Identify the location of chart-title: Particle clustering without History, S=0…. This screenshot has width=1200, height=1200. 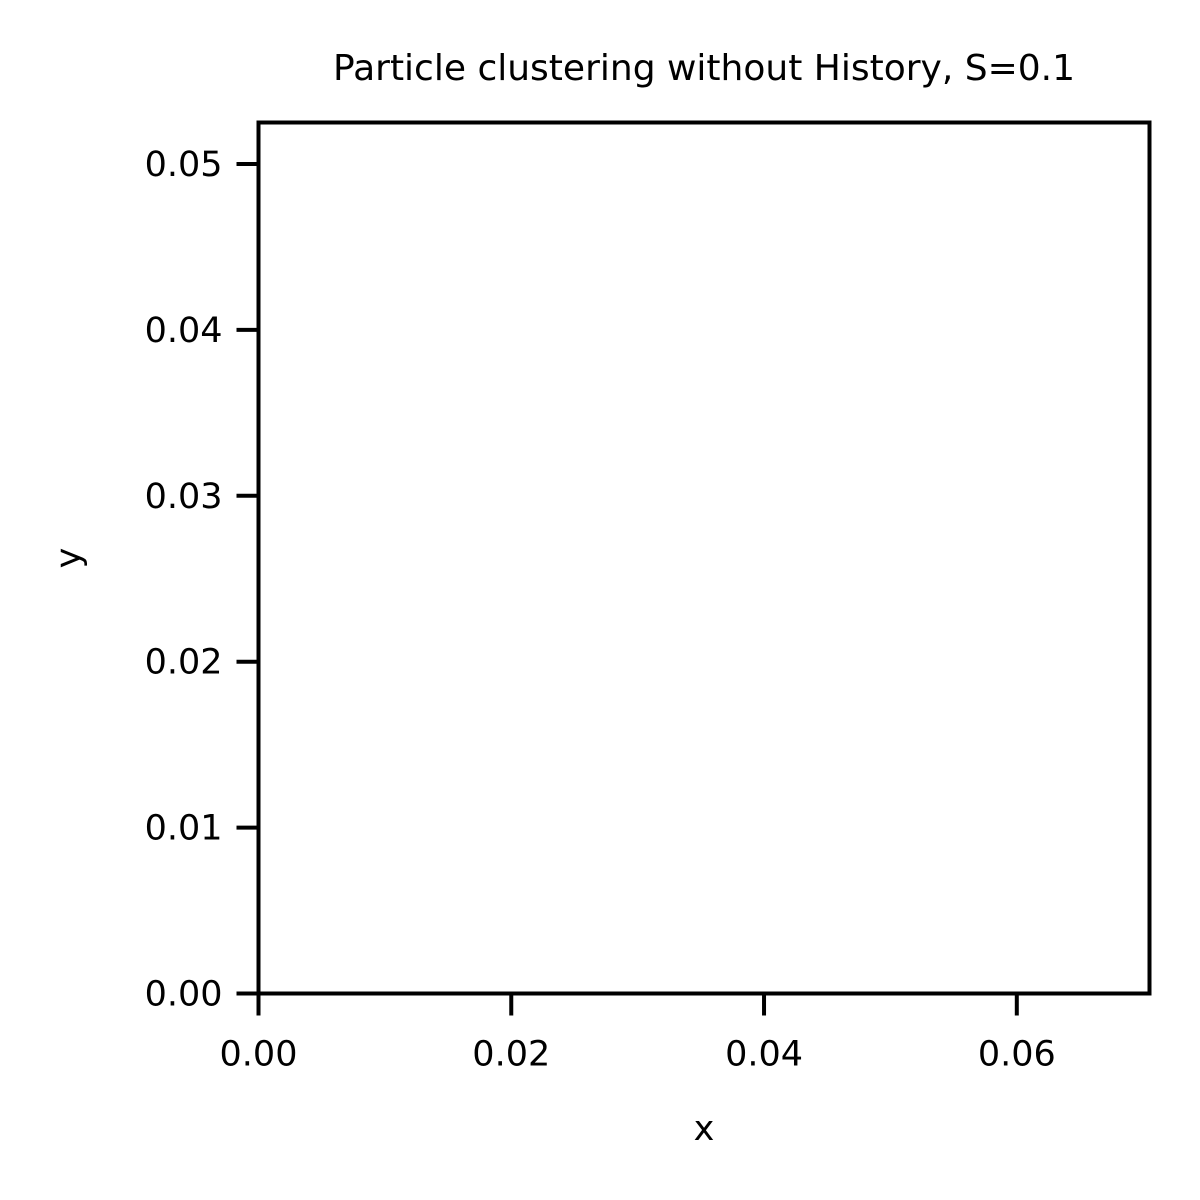
(704, 68).